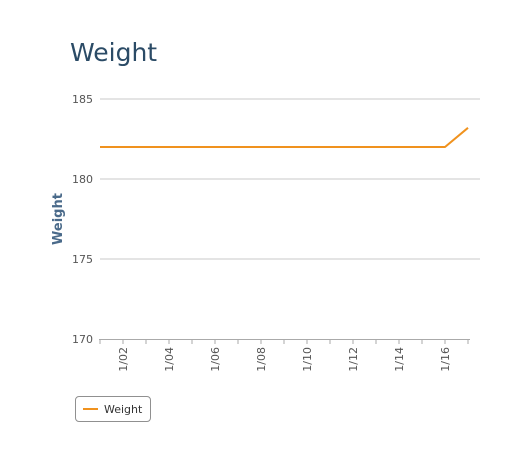 This screenshot has height=459, width=511. Describe the element at coordinates (82, 339) in the screenshot. I see `y-tick-label-170: 170` at that location.